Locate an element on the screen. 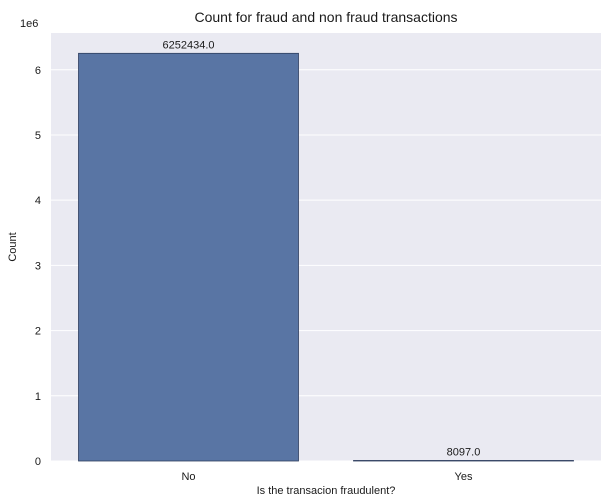 This screenshot has height=504, width=608. x-tick-label: No is located at coordinates (188, 477).